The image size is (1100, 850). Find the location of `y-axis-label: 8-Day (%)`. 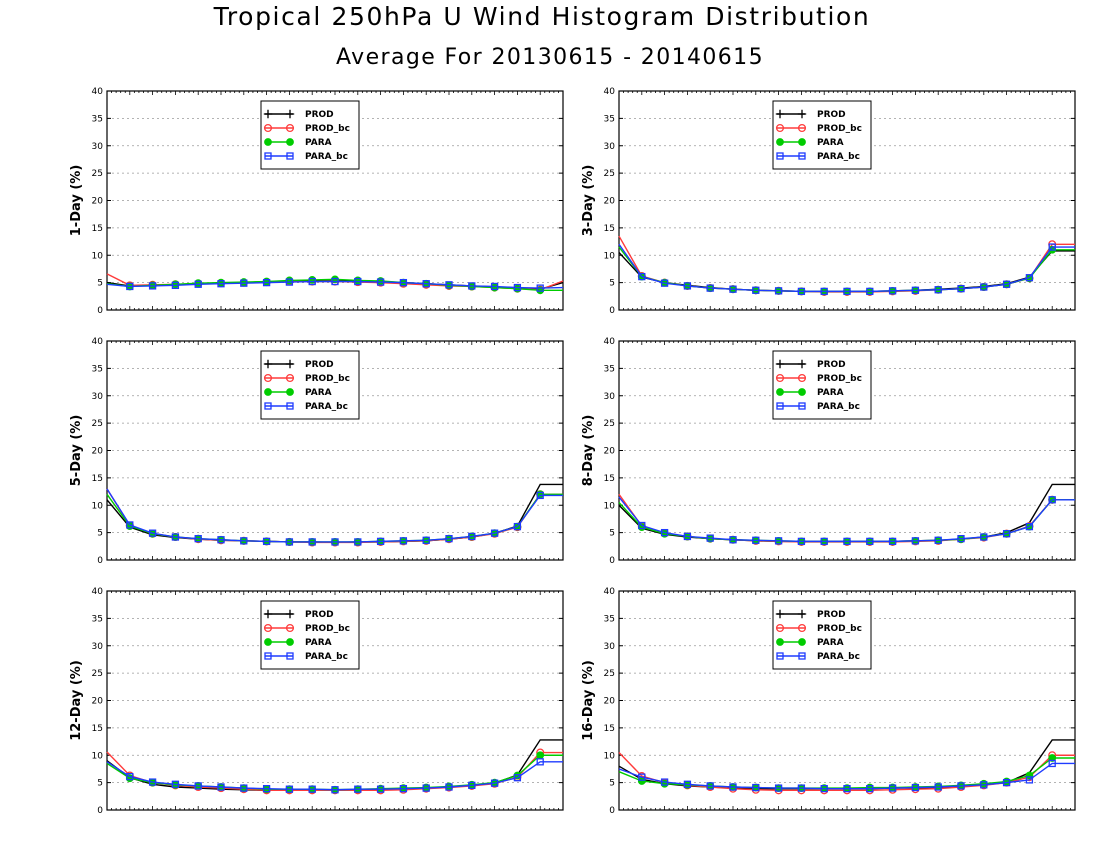

y-axis-label: 8-Day (%) is located at coordinates (588, 451).